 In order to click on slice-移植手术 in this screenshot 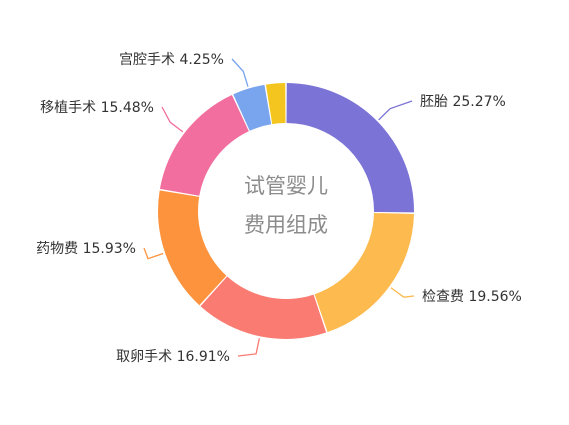, I will do `click(204, 145)`.